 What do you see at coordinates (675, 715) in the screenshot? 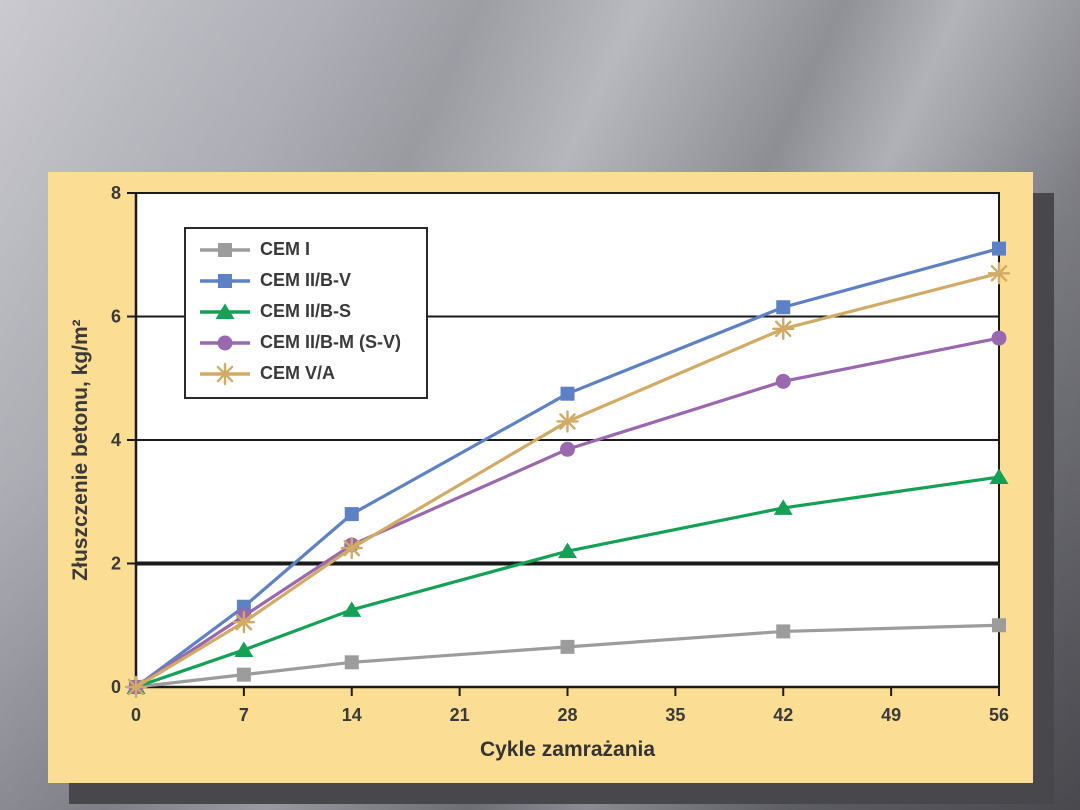
I see `x-tick-label-35: 35` at bounding box center [675, 715].